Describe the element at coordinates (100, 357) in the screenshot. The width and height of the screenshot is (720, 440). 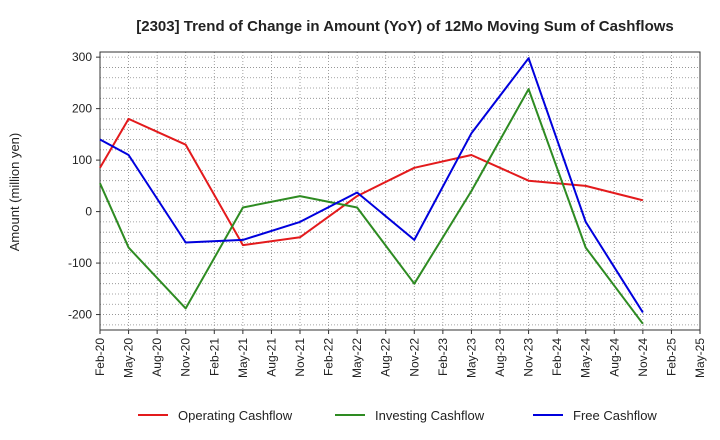
I see `x-tick-label: Feb-20` at that location.